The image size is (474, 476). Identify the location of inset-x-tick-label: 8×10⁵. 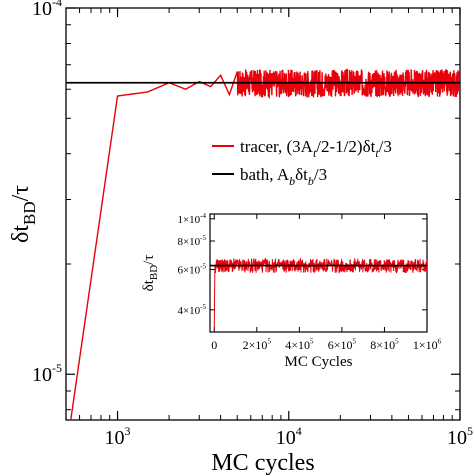
(384, 345).